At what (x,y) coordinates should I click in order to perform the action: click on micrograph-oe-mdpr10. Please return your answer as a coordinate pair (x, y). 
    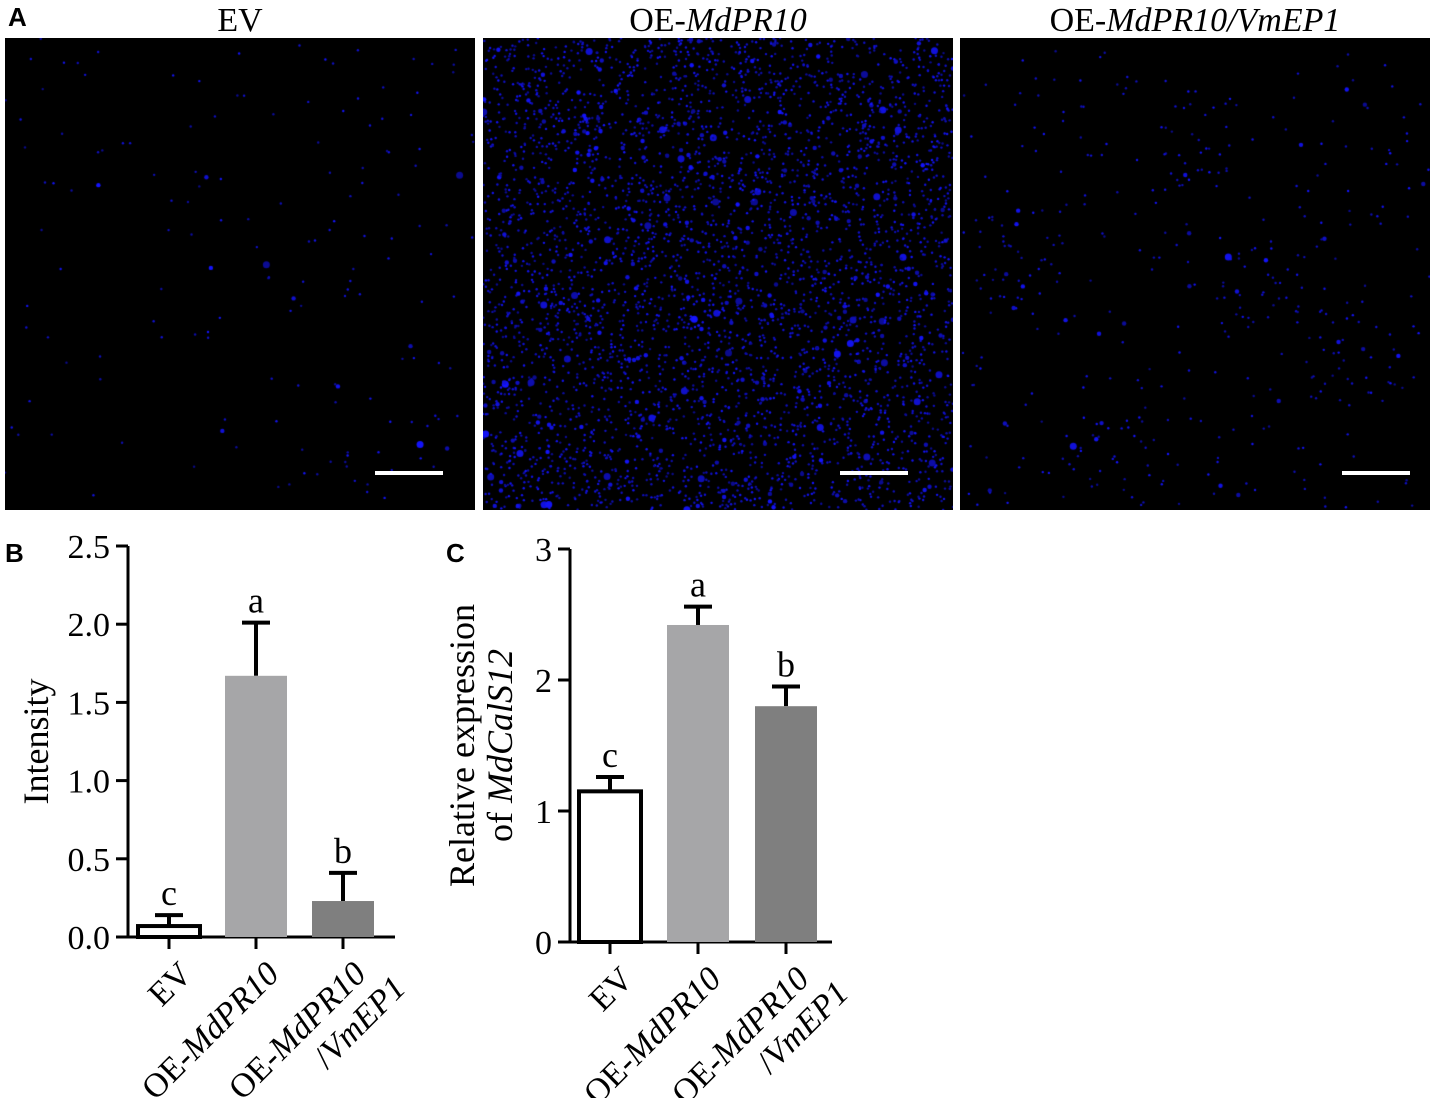
    Looking at the image, I should click on (718, 274).